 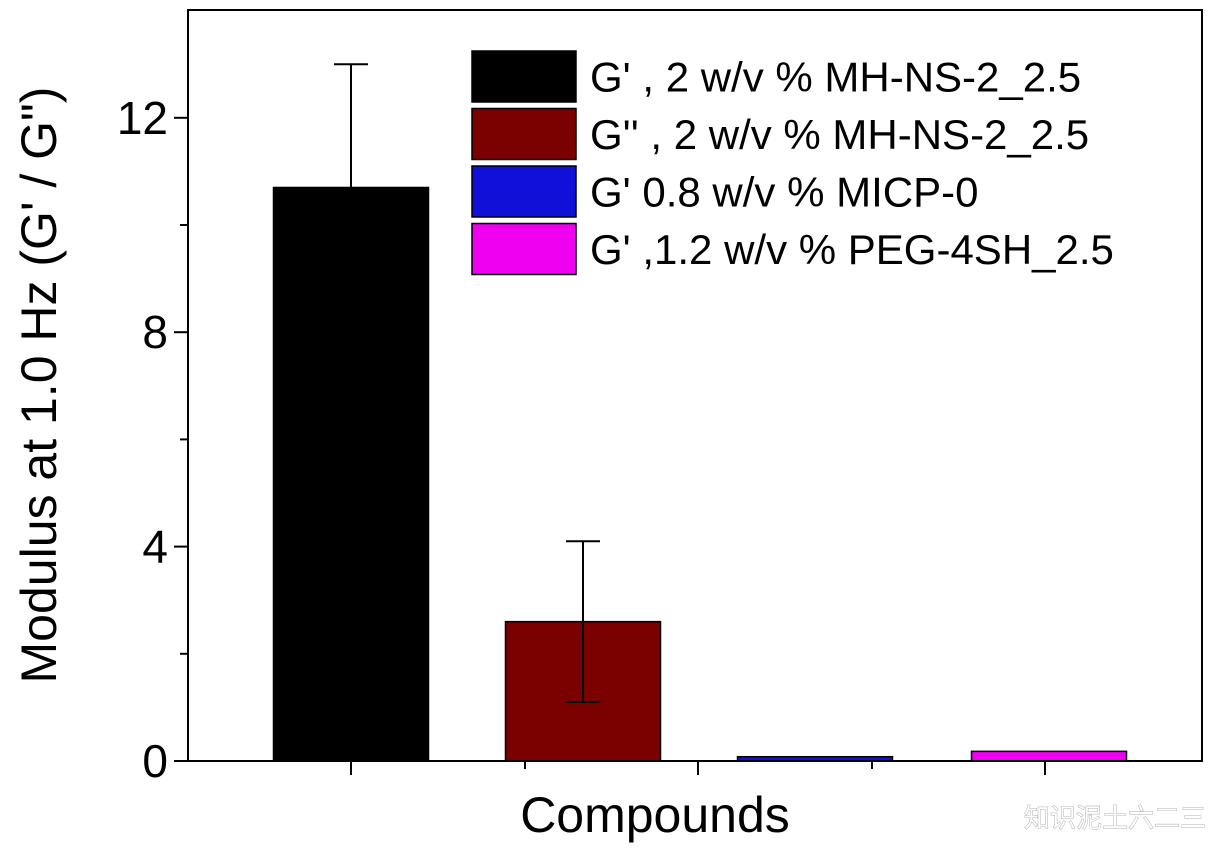 I want to click on x-axis, so click(x=698, y=768).